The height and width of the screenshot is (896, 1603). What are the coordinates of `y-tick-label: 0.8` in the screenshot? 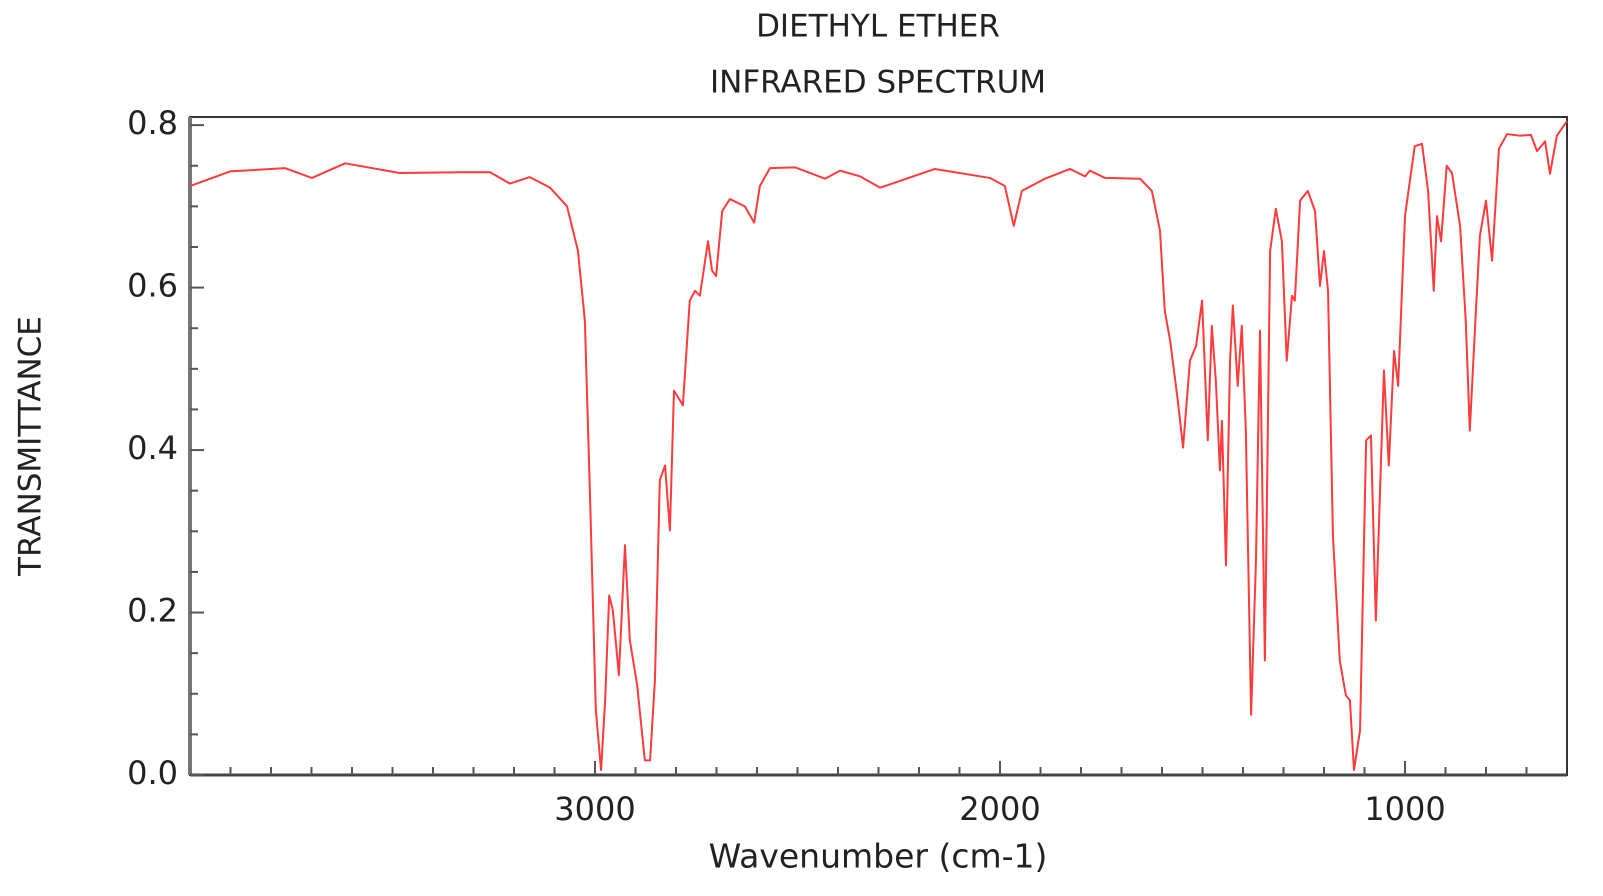 It's located at (152, 123).